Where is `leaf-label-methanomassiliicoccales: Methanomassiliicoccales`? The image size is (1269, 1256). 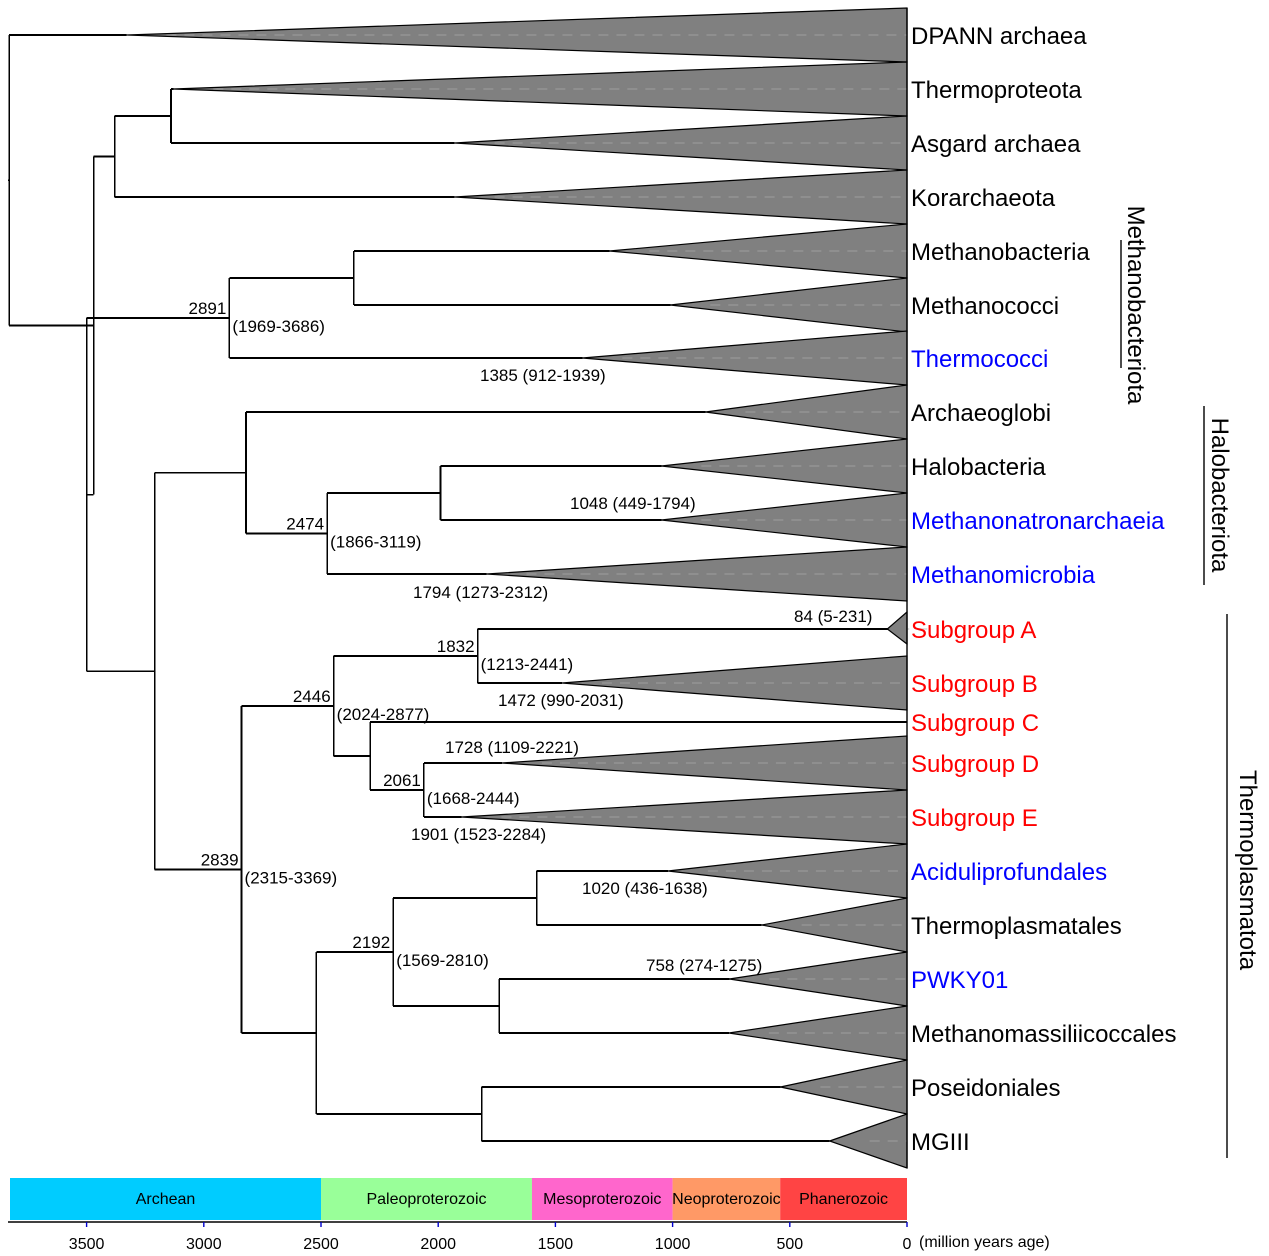 leaf-label-methanomassiliicoccales: Methanomassiliicoccales is located at coordinates (1043, 1034).